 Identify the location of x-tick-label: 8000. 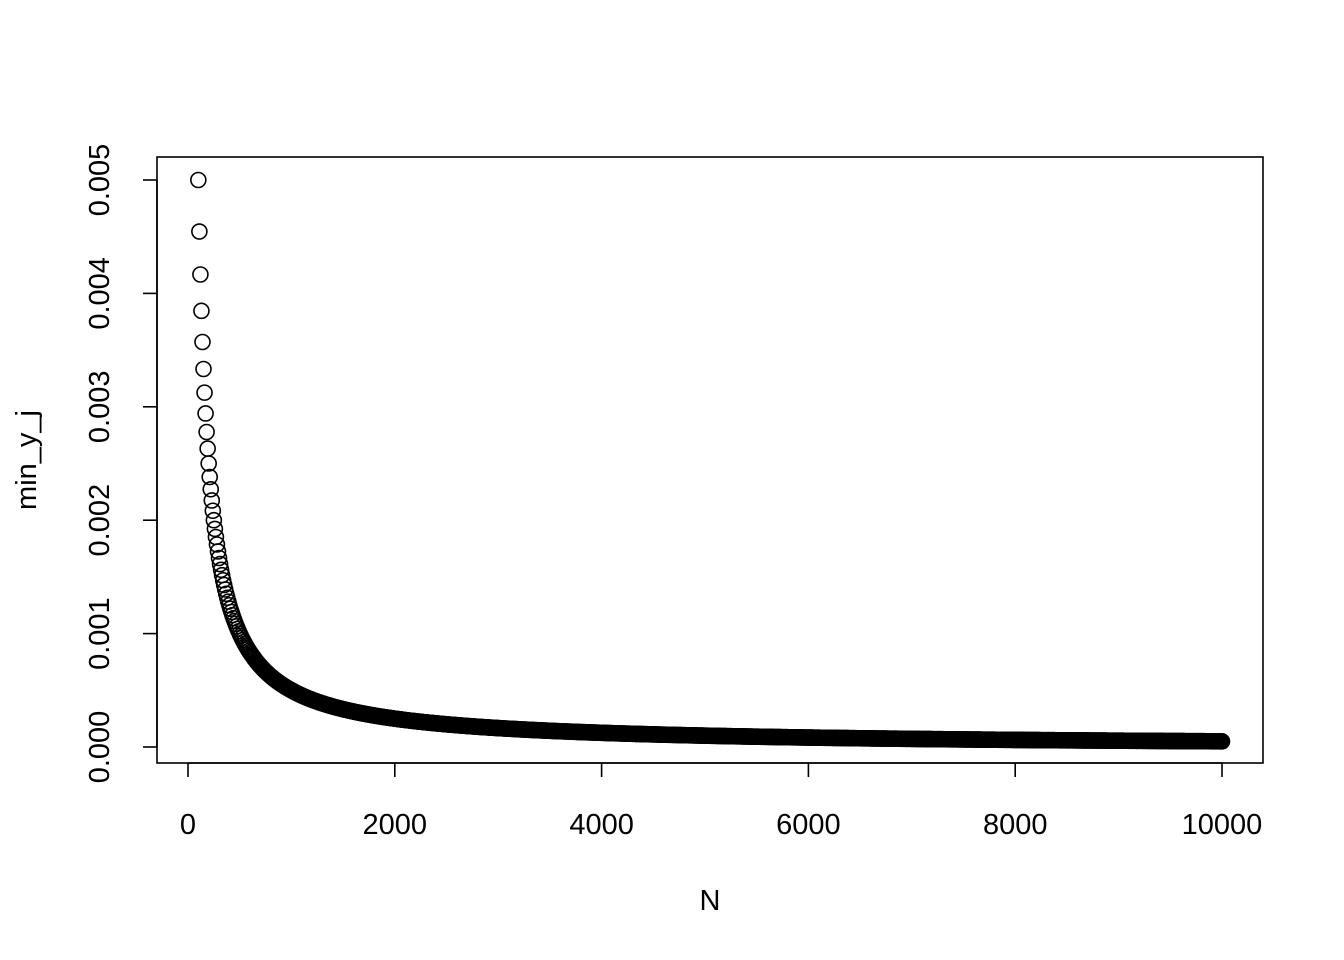
(1015, 825).